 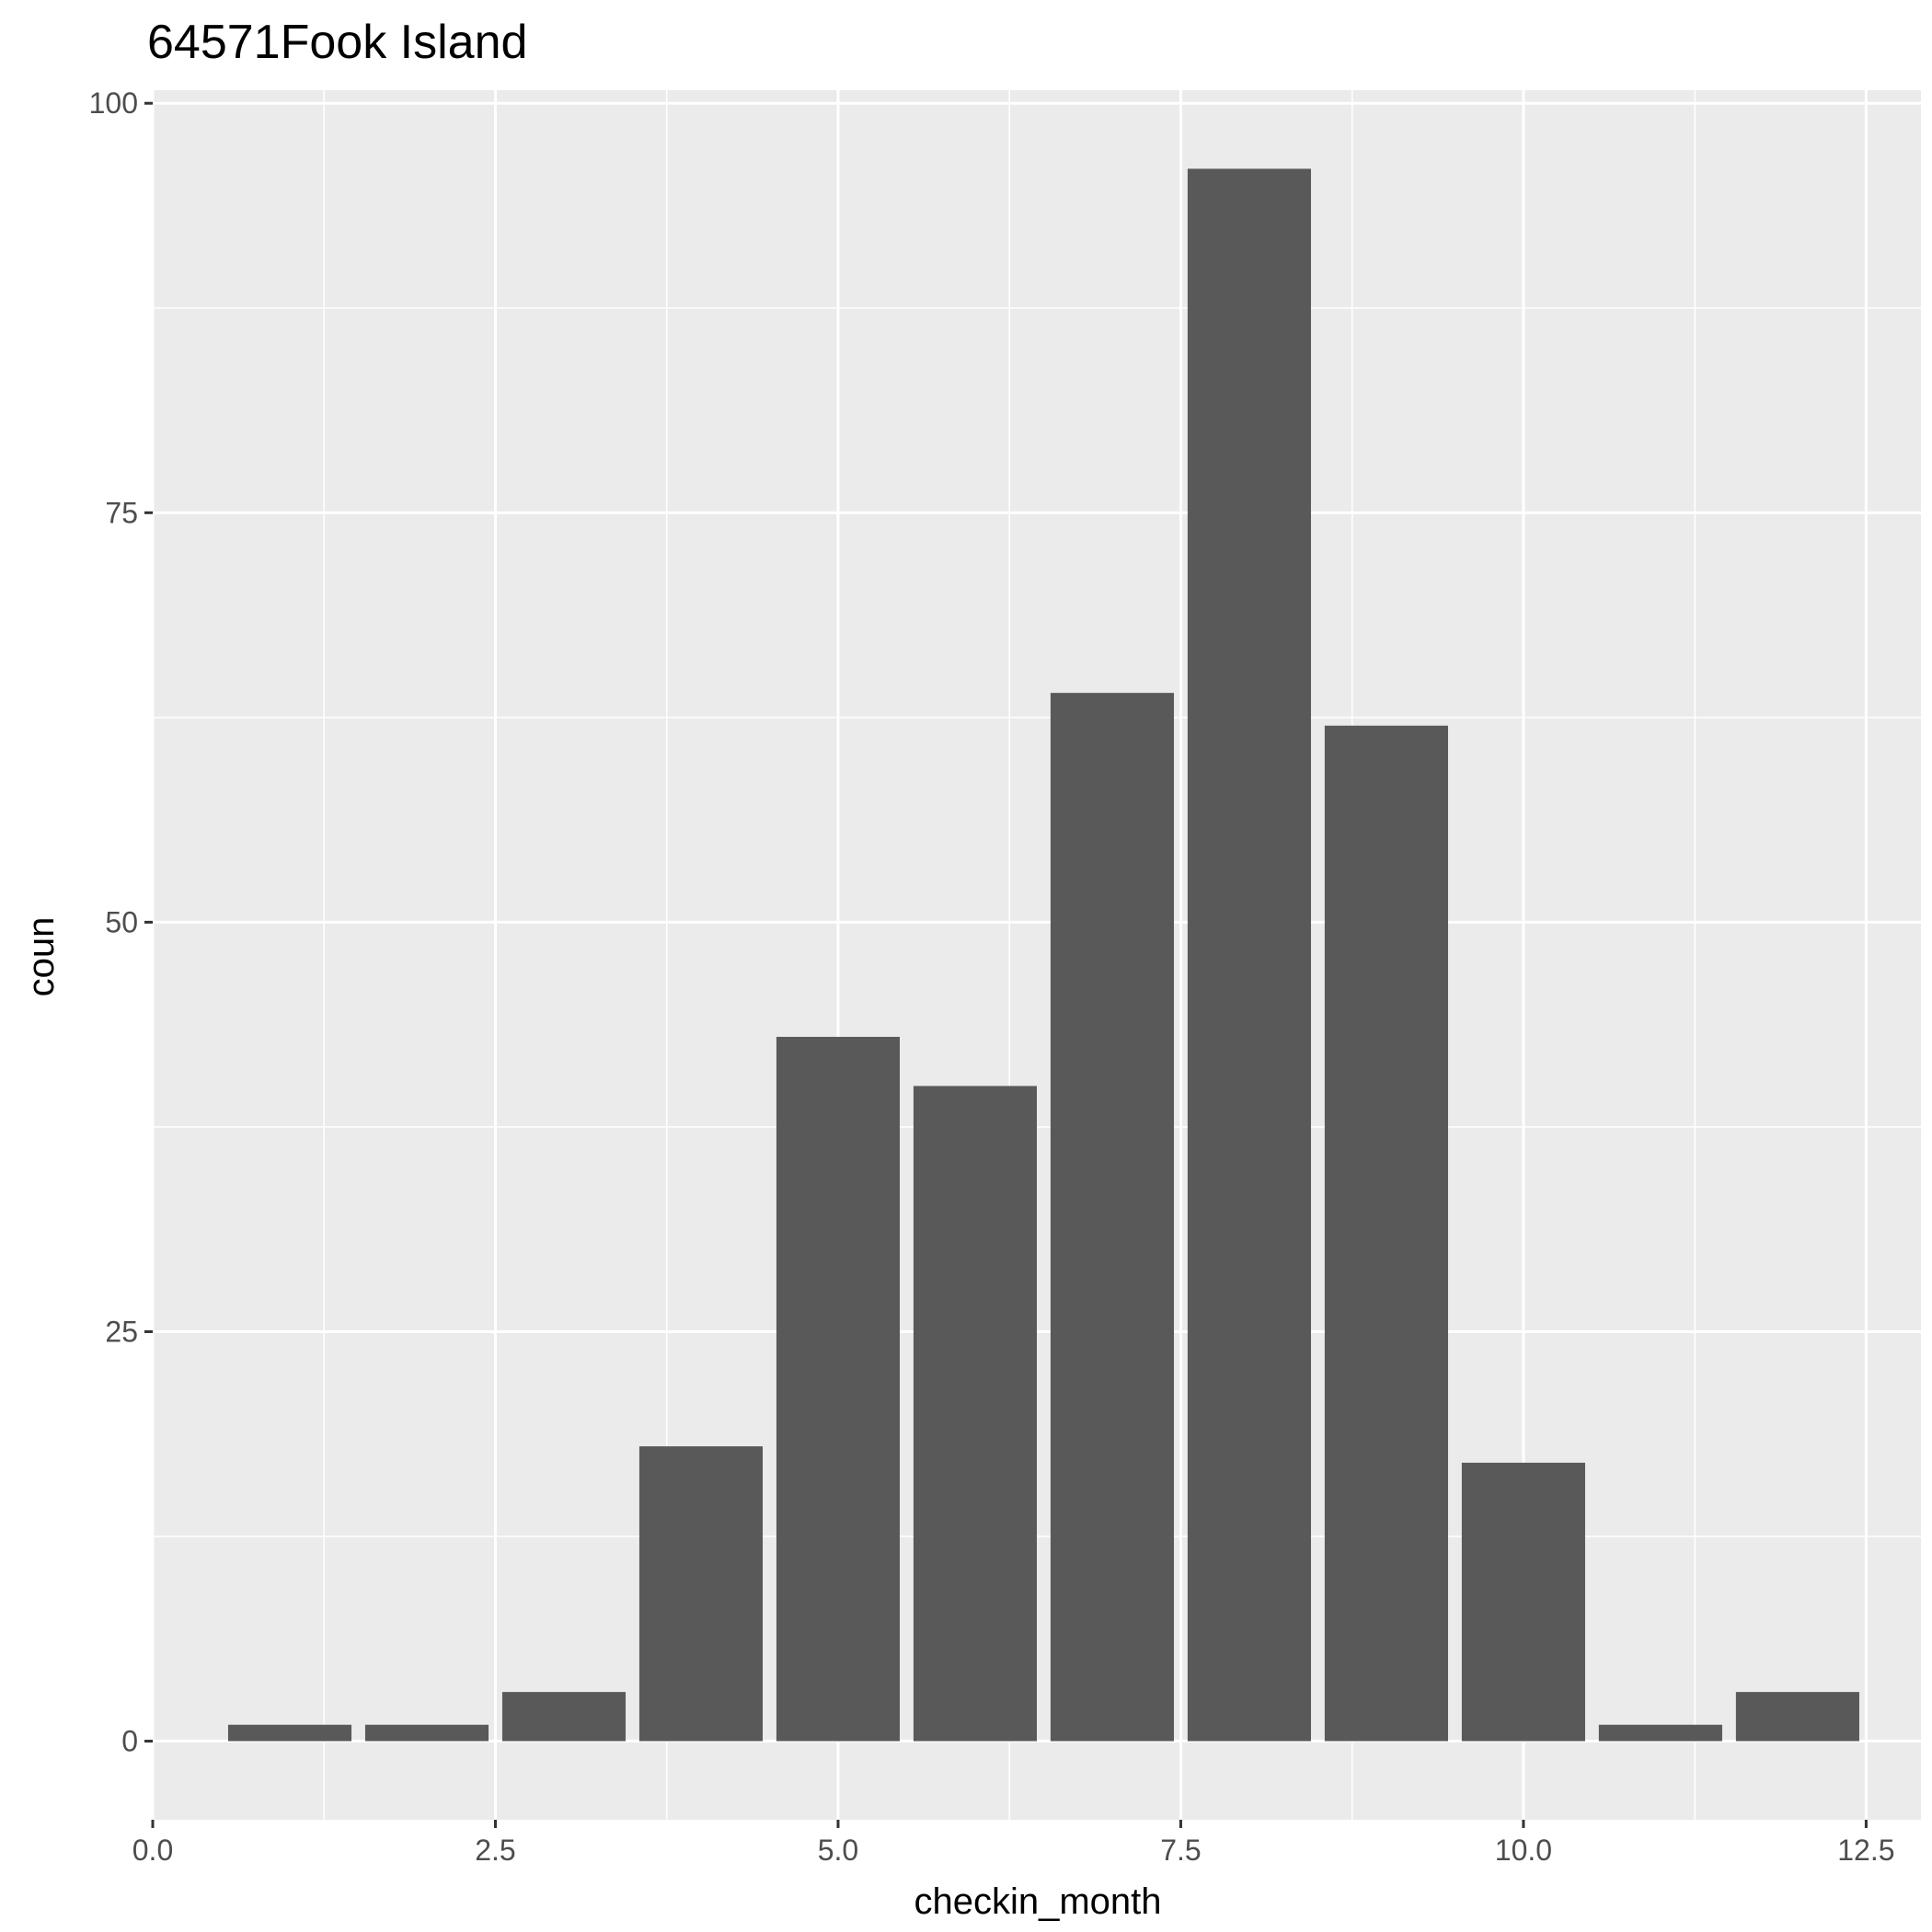 I want to click on y-tick-label: 25, so click(x=121, y=1331).